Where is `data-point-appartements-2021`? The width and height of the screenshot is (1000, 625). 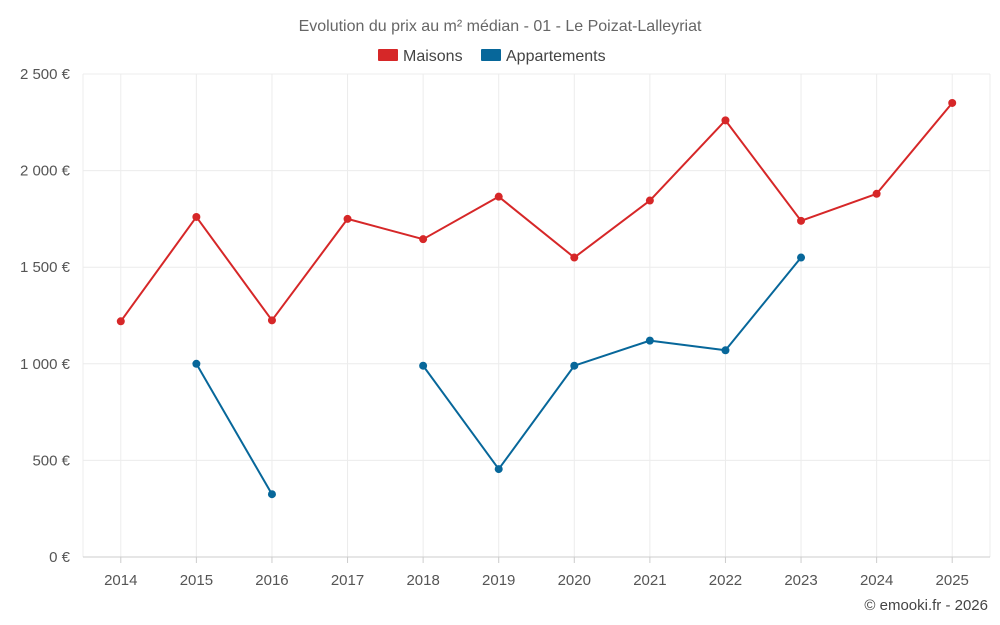
data-point-appartements-2021 is located at coordinates (649, 340).